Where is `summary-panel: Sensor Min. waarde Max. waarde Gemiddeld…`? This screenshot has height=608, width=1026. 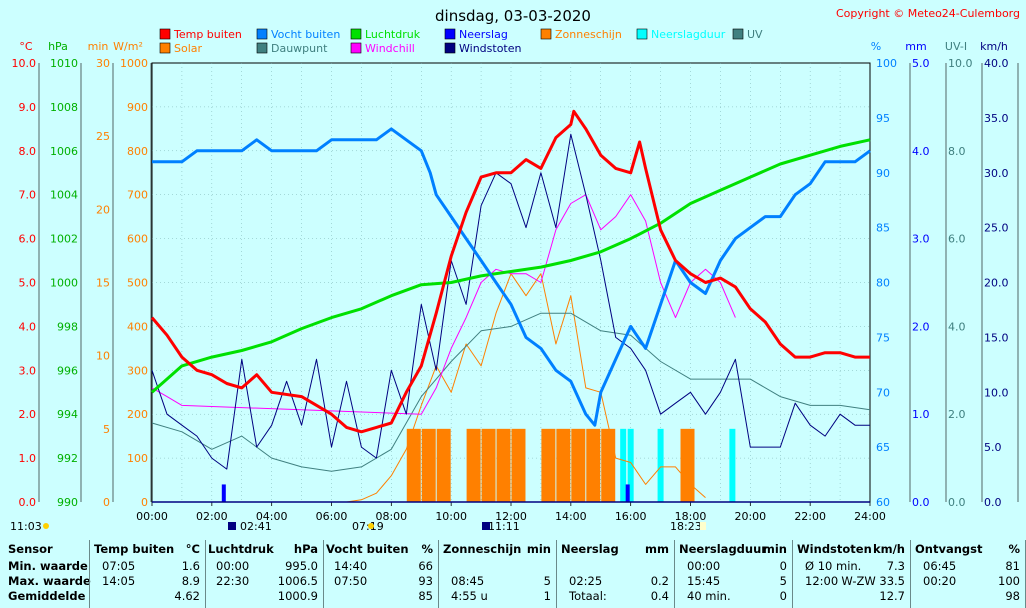 summary-panel: Sensor Min. waarde Max. waarde Gemiddeld… is located at coordinates (513, 574).